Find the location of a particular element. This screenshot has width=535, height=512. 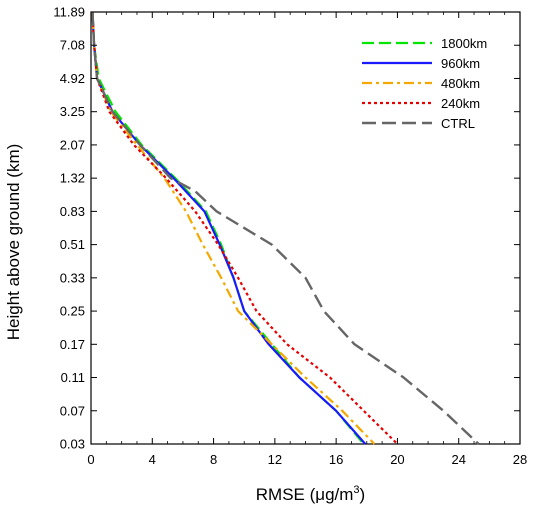

y-tick-label: 0.83 is located at coordinates (72, 211).